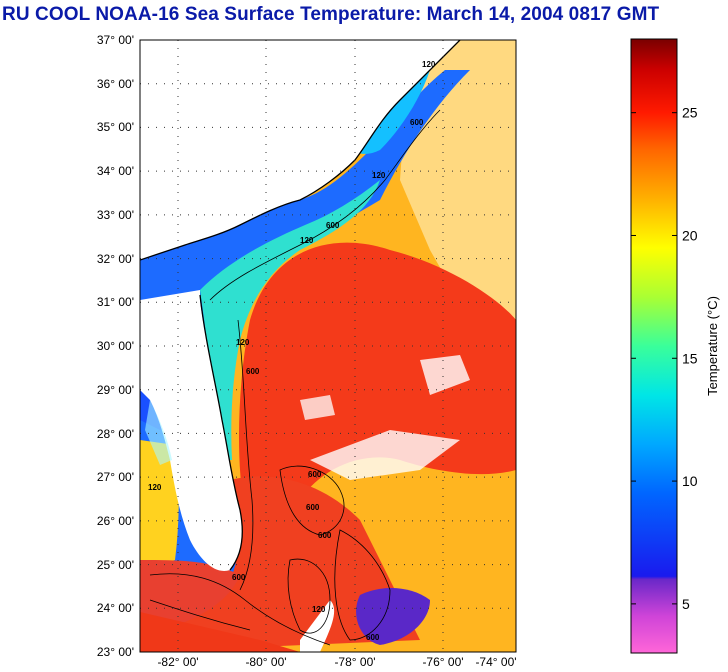 The height and width of the screenshot is (672, 728). I want to click on lon-tick-label: -74° 00', so click(495, 662).